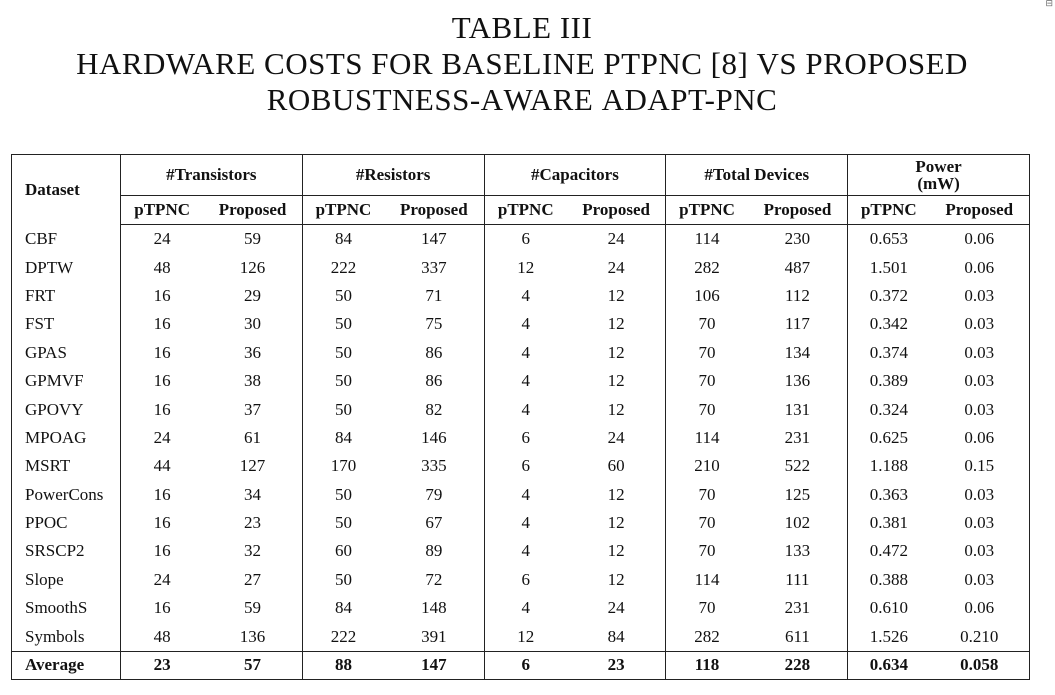 The height and width of the screenshot is (695, 1055). What do you see at coordinates (66, 665) in the screenshot?
I see `dataset-cell: Average` at bounding box center [66, 665].